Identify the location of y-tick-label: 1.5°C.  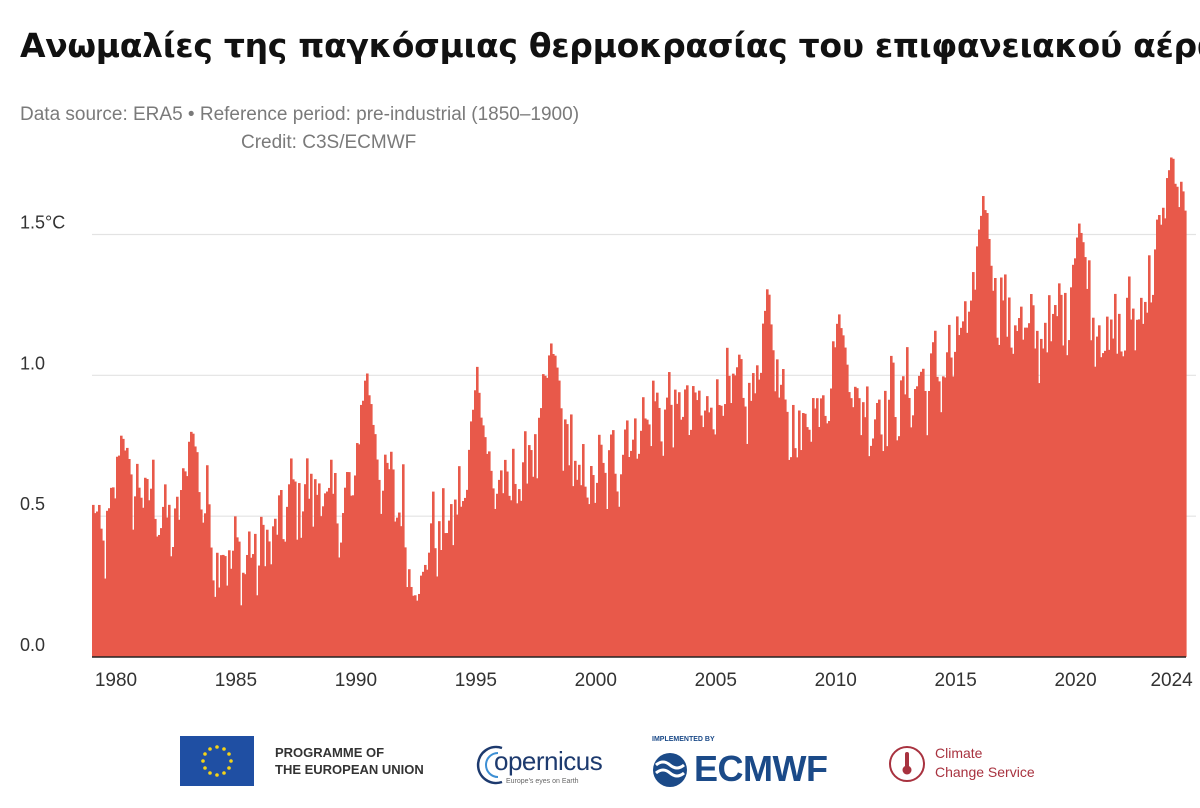
(42, 223).